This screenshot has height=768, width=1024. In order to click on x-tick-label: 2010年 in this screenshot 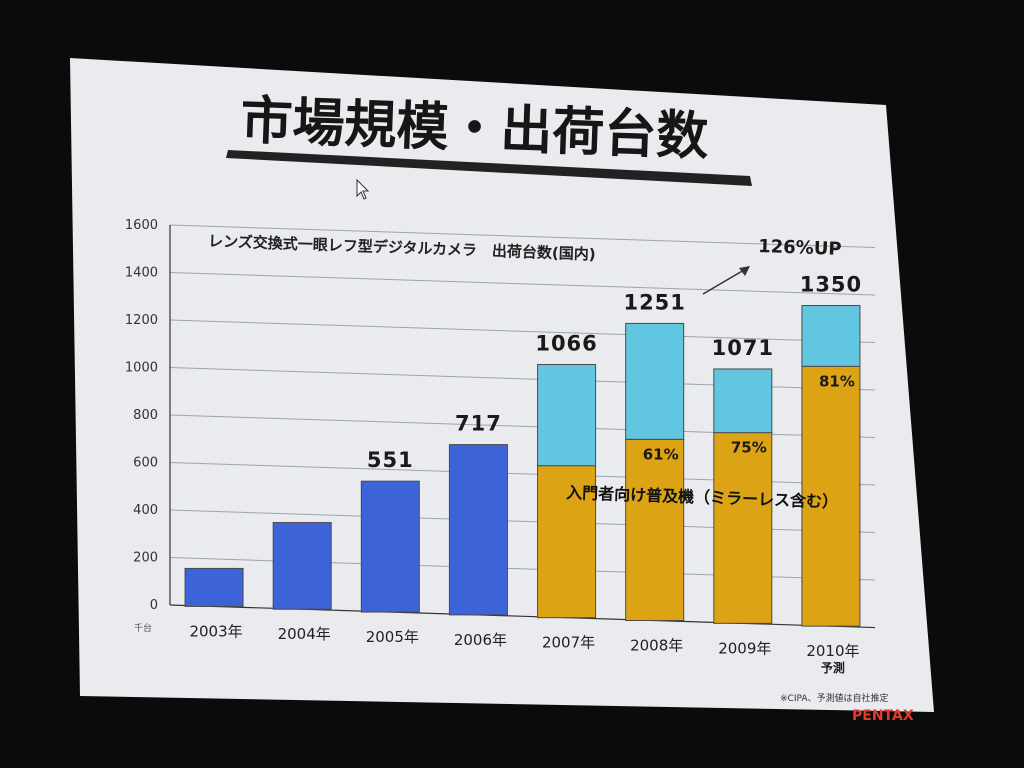, I will do `click(832, 651)`.